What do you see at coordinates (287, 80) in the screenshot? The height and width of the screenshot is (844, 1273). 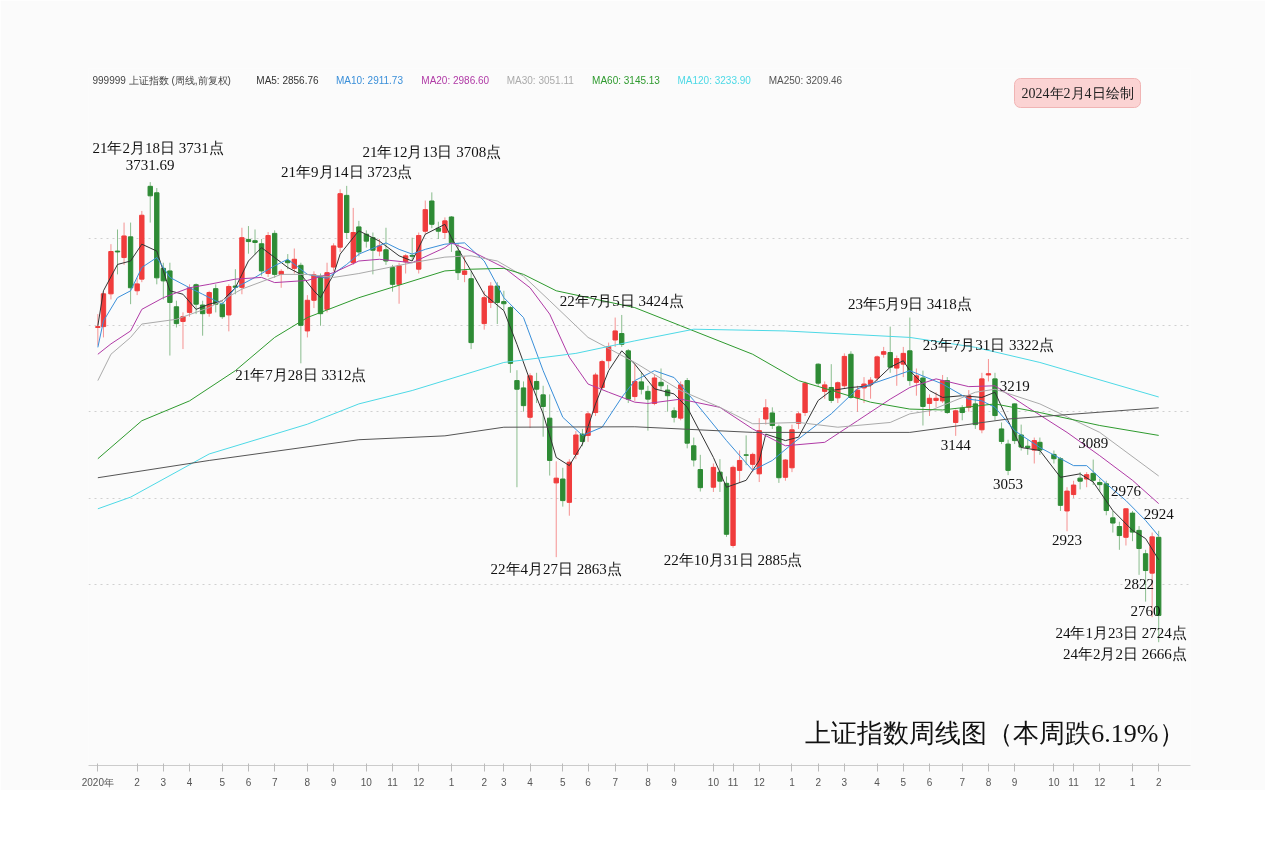 I see `text: MA5: 2856.76` at bounding box center [287, 80].